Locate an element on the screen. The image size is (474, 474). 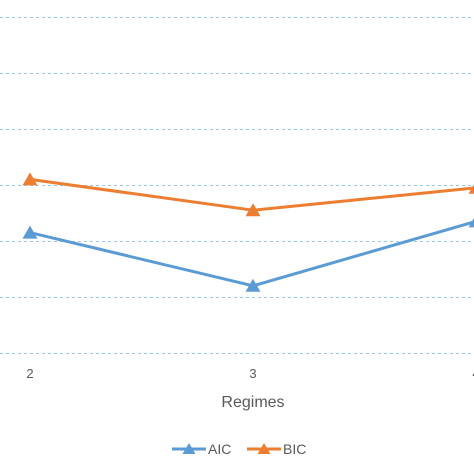
legend-item-aic: AIC is located at coordinates (201, 449).